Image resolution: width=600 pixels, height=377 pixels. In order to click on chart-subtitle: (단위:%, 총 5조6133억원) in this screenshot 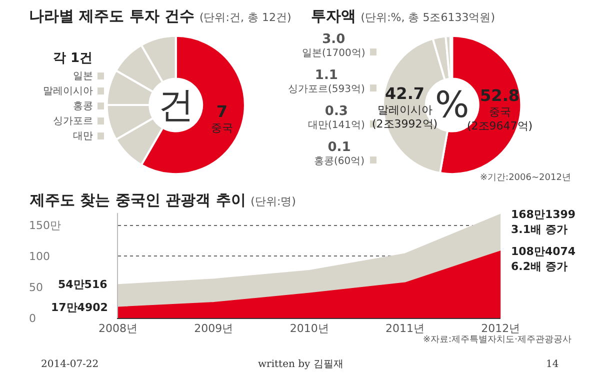, I will do `click(428, 17)`.